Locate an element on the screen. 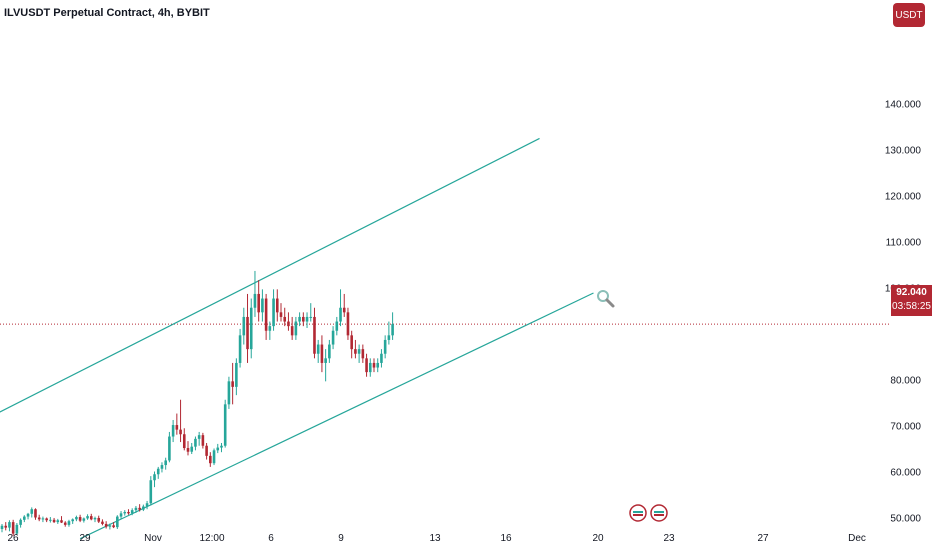 The height and width of the screenshot is (550, 932). time-tick-label: Dec is located at coordinates (857, 538).